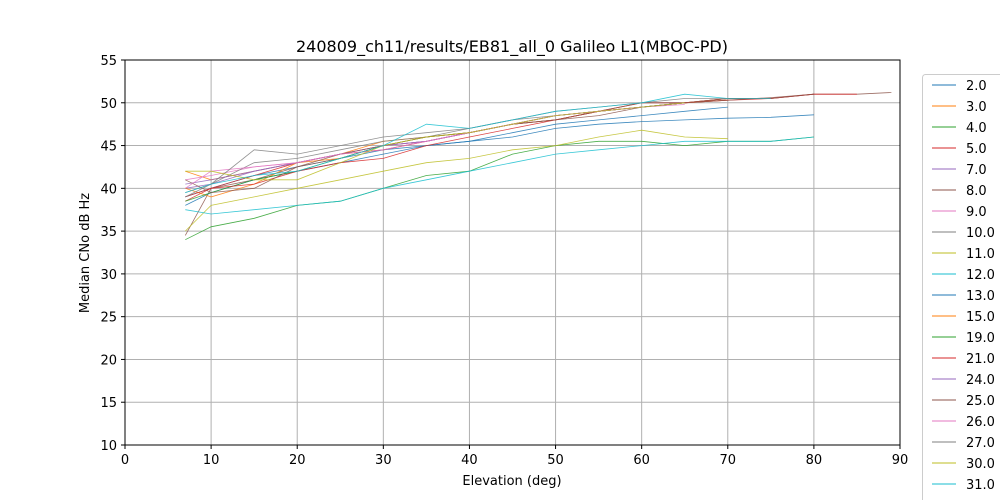 This screenshot has height=500, width=1000. Describe the element at coordinates (108, 403) in the screenshot. I see `y-tick-label: 15` at that location.